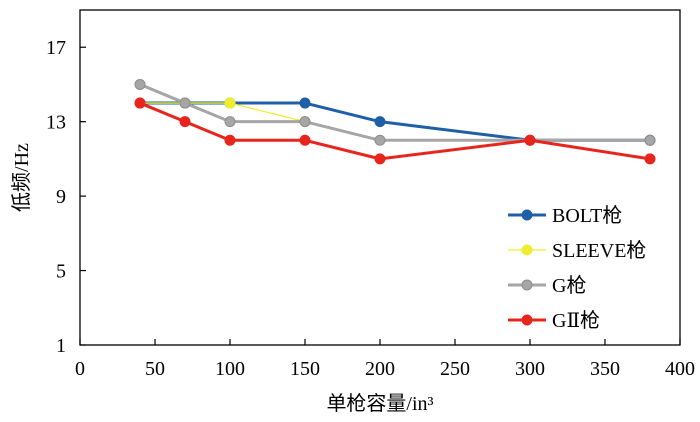 This screenshot has width=700, height=422. I want to click on y-tick-label: 1, so click(61, 346).